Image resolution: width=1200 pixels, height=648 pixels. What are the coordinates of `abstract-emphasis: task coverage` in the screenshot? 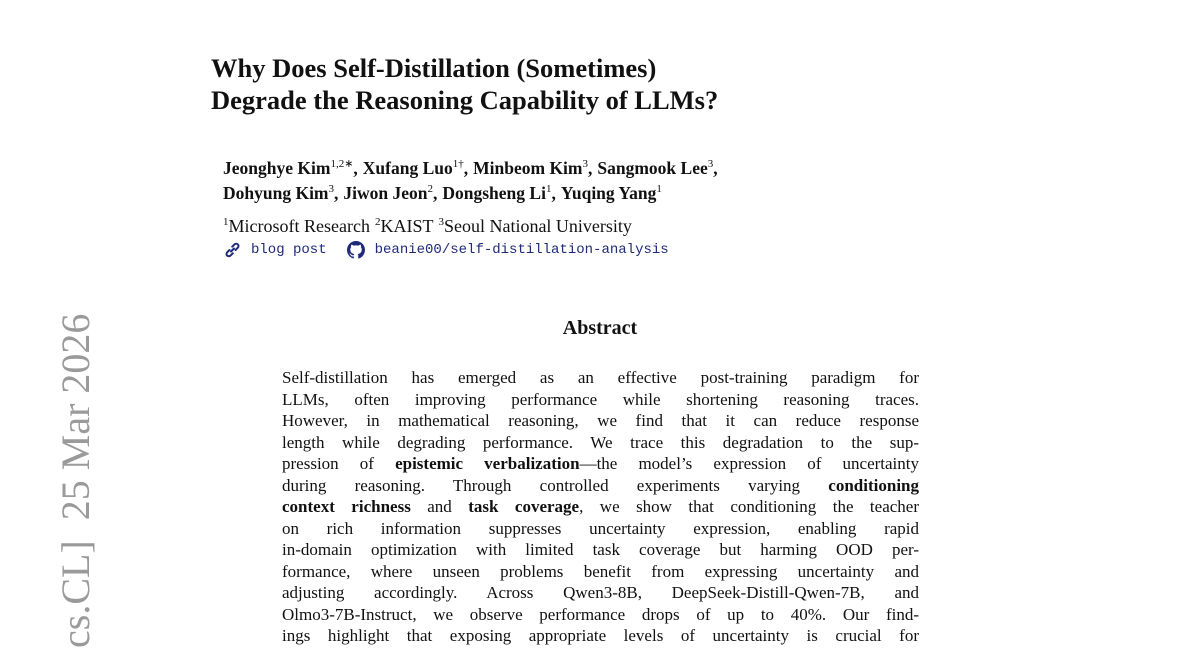 It's located at (524, 506).